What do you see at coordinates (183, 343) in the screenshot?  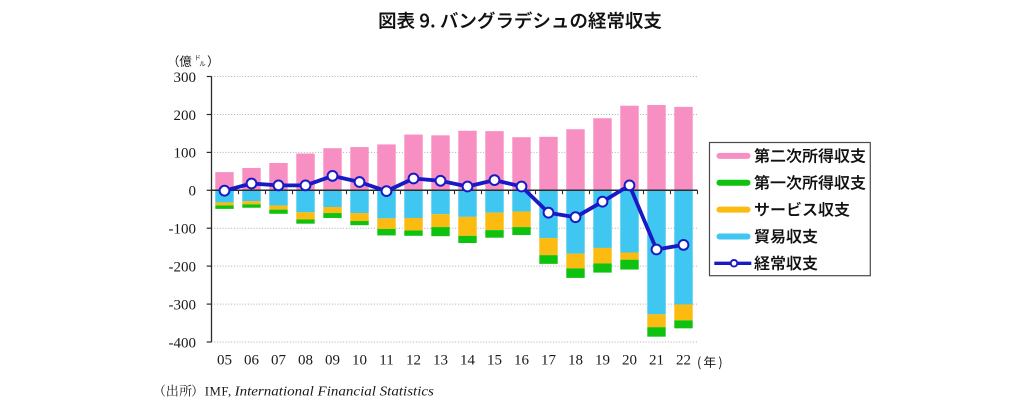 I see `svg-text: -400` at bounding box center [183, 343].